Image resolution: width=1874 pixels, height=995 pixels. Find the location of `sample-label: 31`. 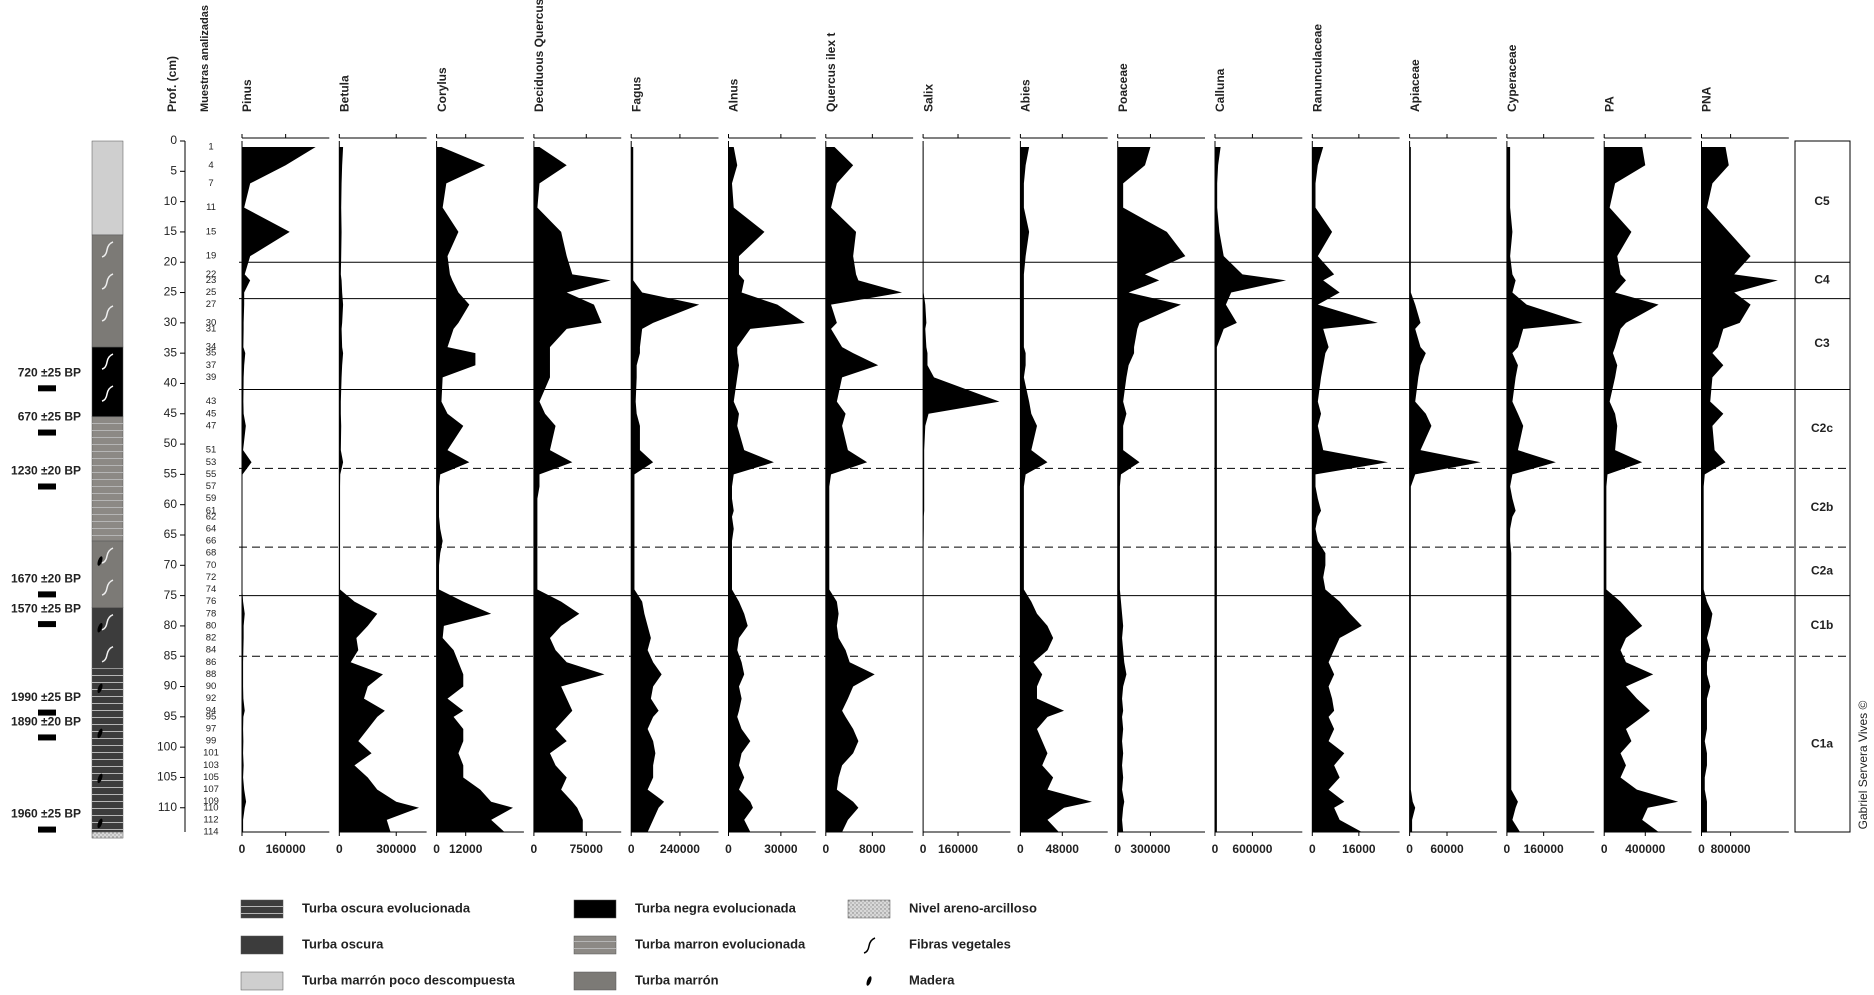

sample-label: 31 is located at coordinates (211, 328).